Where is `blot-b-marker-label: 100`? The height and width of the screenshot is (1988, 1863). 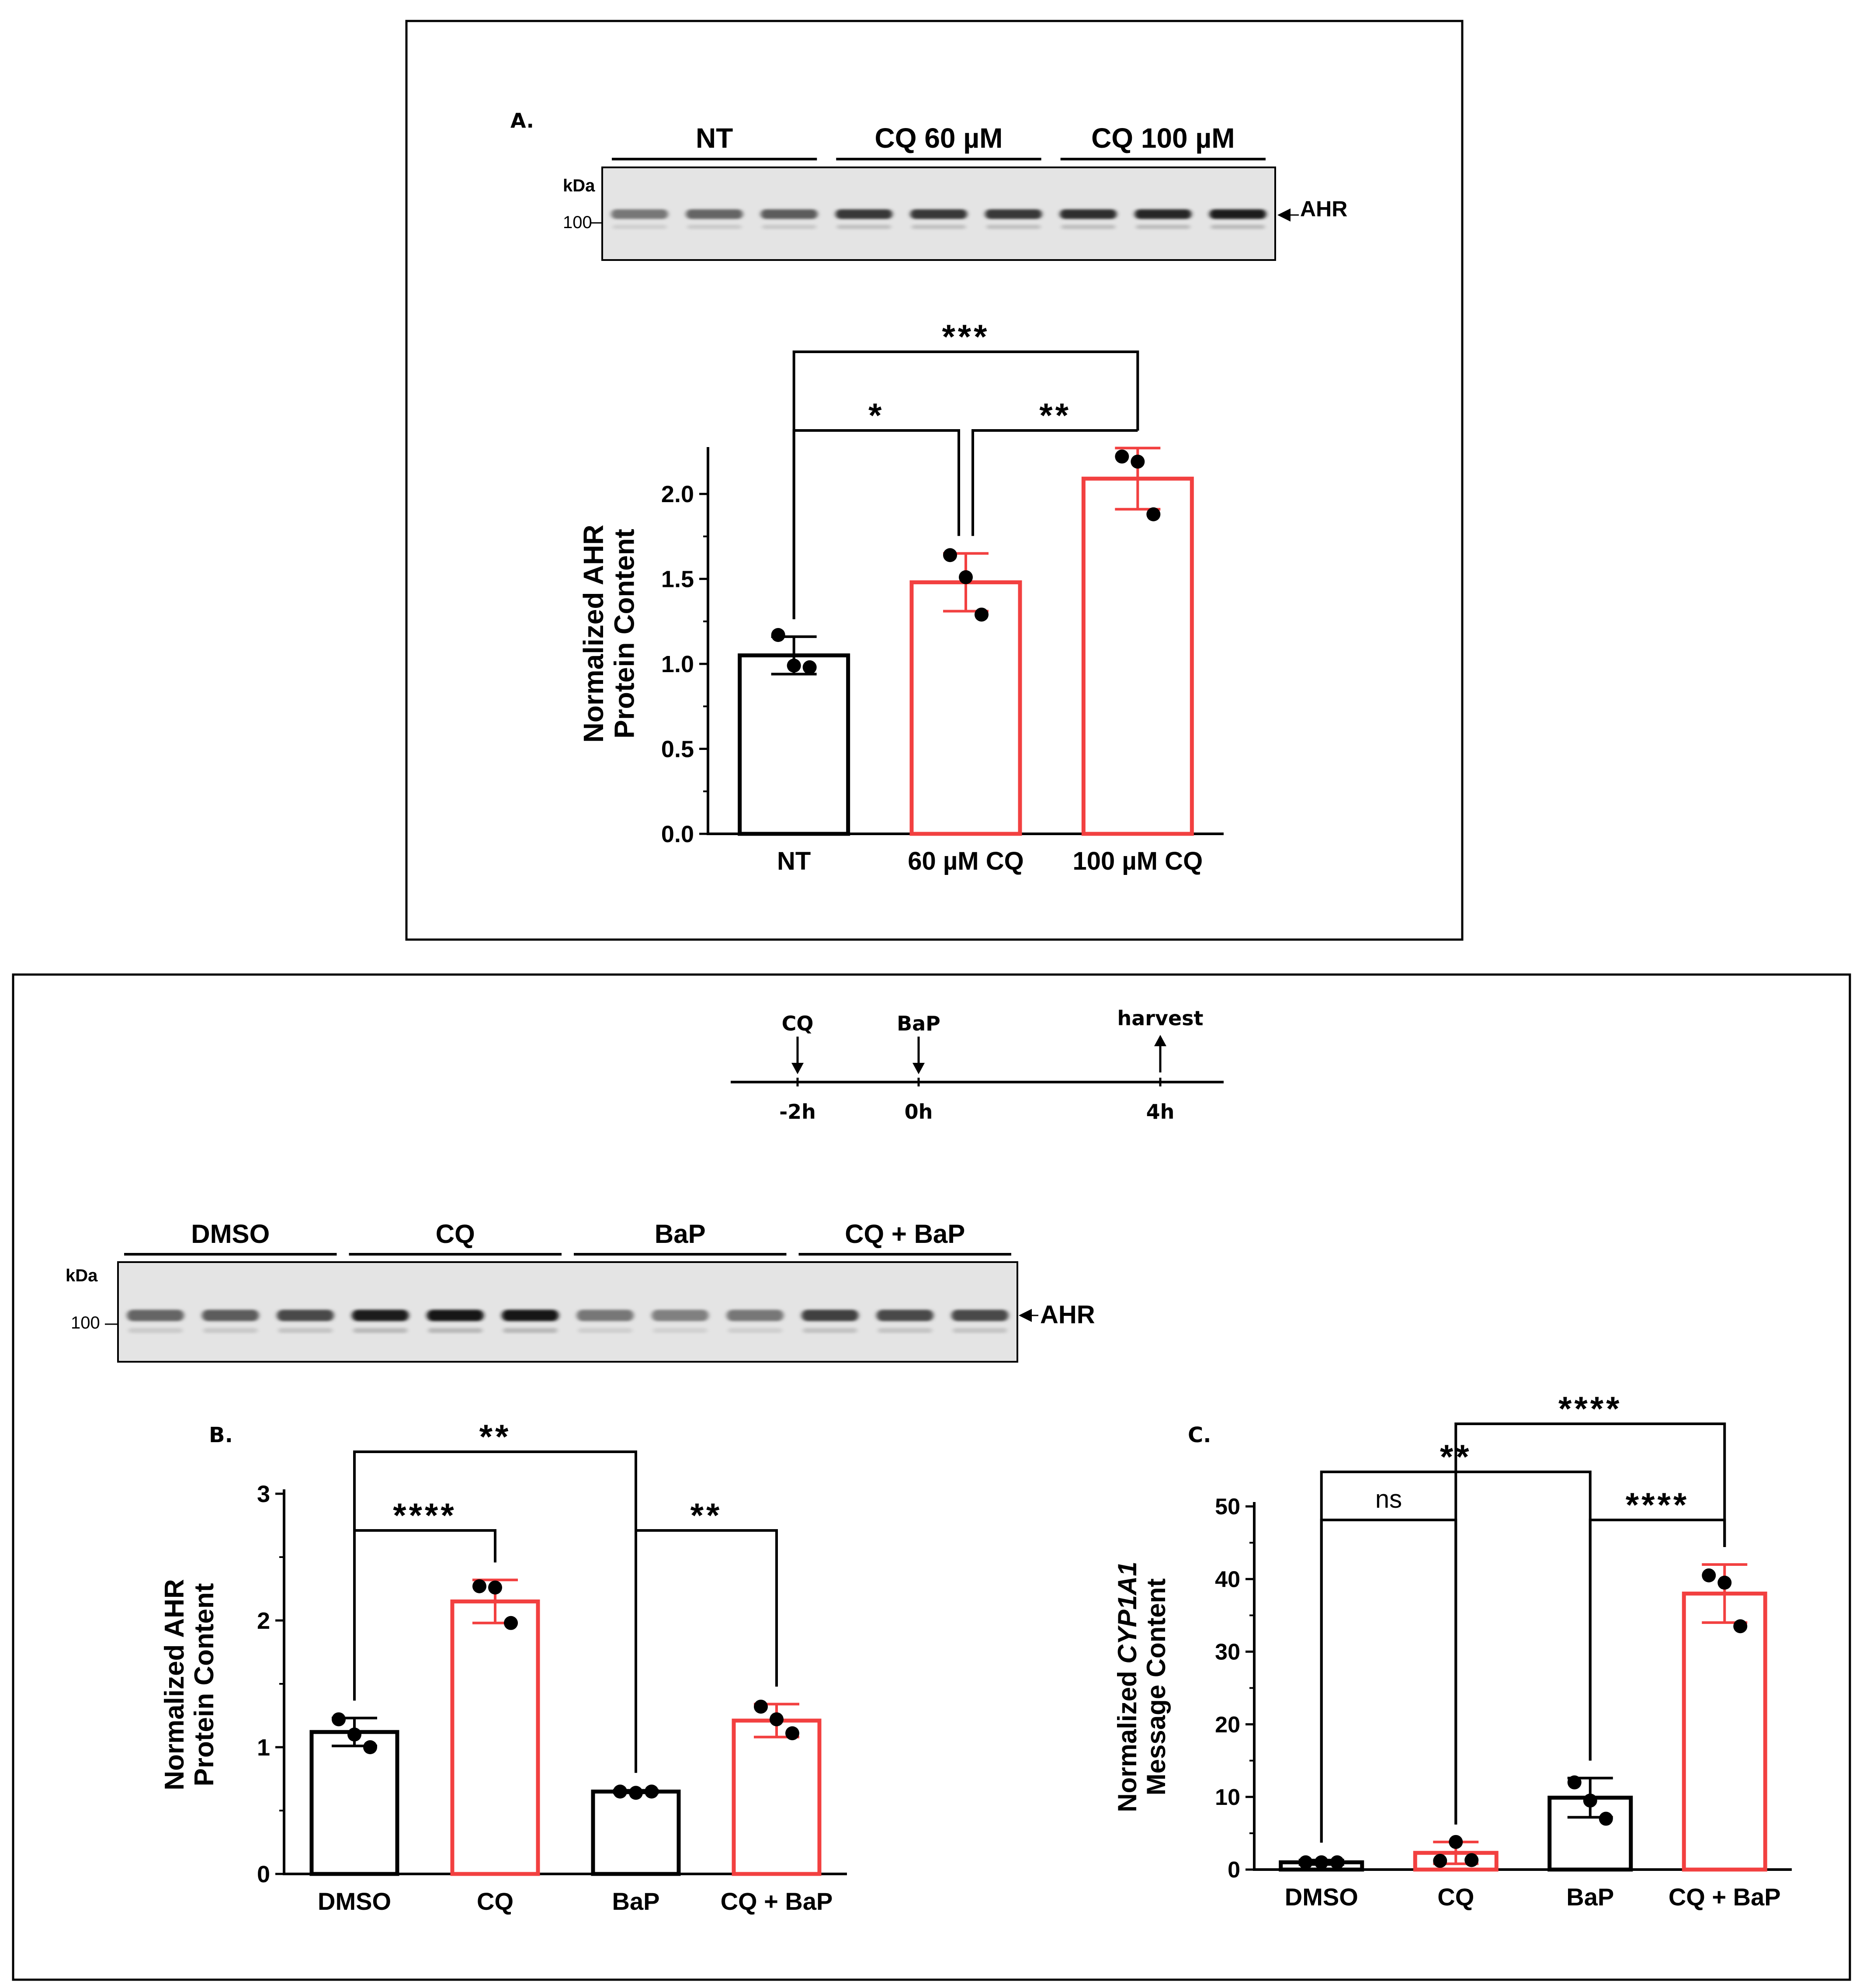
blot-b-marker-label: 100 is located at coordinates (85, 1322).